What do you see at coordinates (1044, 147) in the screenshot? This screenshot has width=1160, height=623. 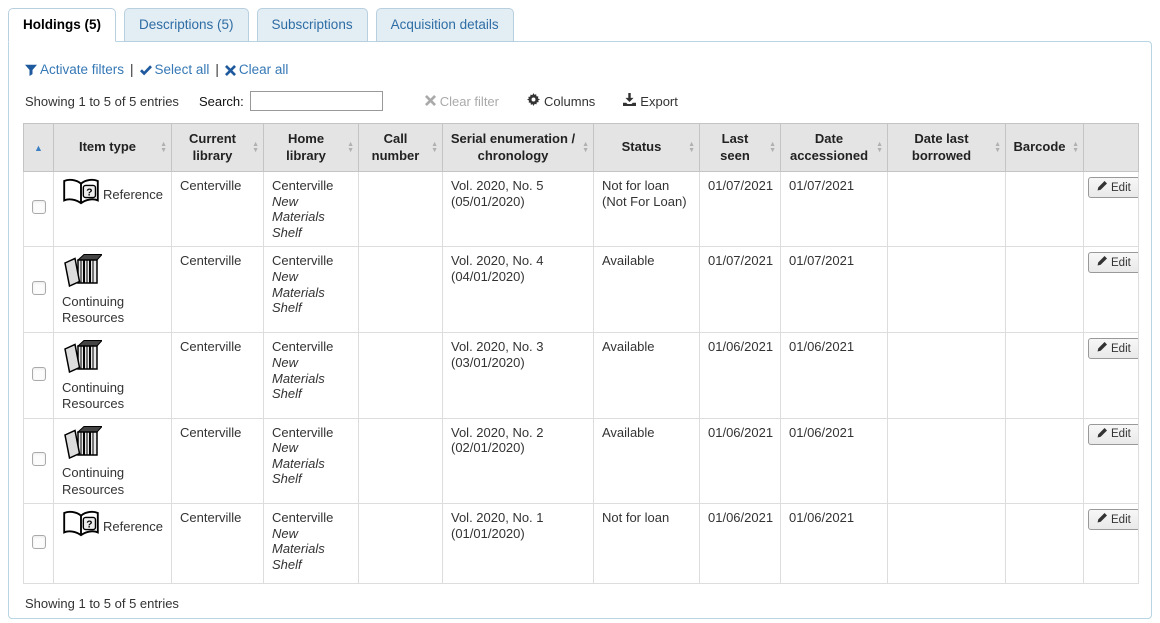 I see `col-barcode: Barcode ▲ ▼` at bounding box center [1044, 147].